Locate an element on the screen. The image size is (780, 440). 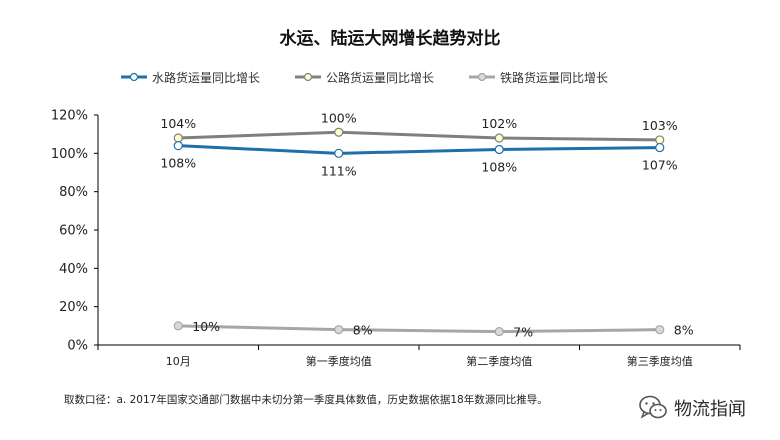
data-label: 104% is located at coordinates (178, 123).